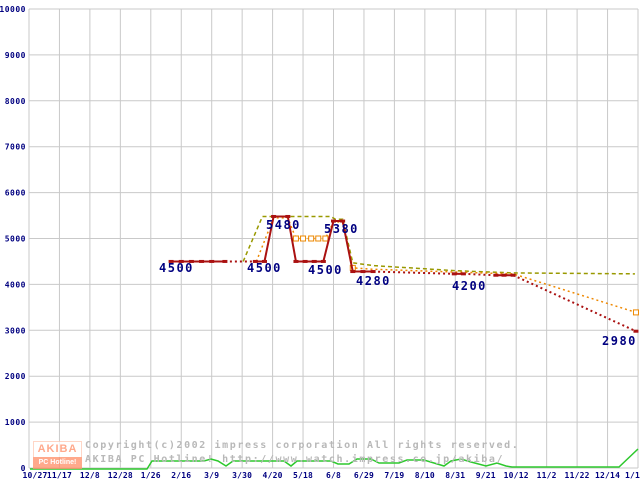 This screenshot has height=480, width=640. What do you see at coordinates (15, 330) in the screenshot?
I see `y-axis-tick-label: 3000` at bounding box center [15, 330].